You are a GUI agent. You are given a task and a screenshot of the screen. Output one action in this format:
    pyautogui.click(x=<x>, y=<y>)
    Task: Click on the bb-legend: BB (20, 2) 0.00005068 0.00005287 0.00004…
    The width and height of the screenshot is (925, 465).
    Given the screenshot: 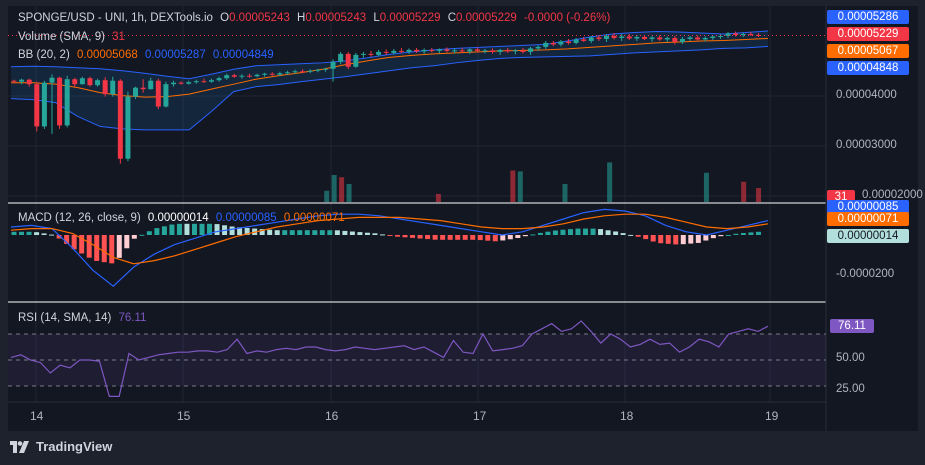 What is the action you would take?
    pyautogui.click(x=148, y=55)
    